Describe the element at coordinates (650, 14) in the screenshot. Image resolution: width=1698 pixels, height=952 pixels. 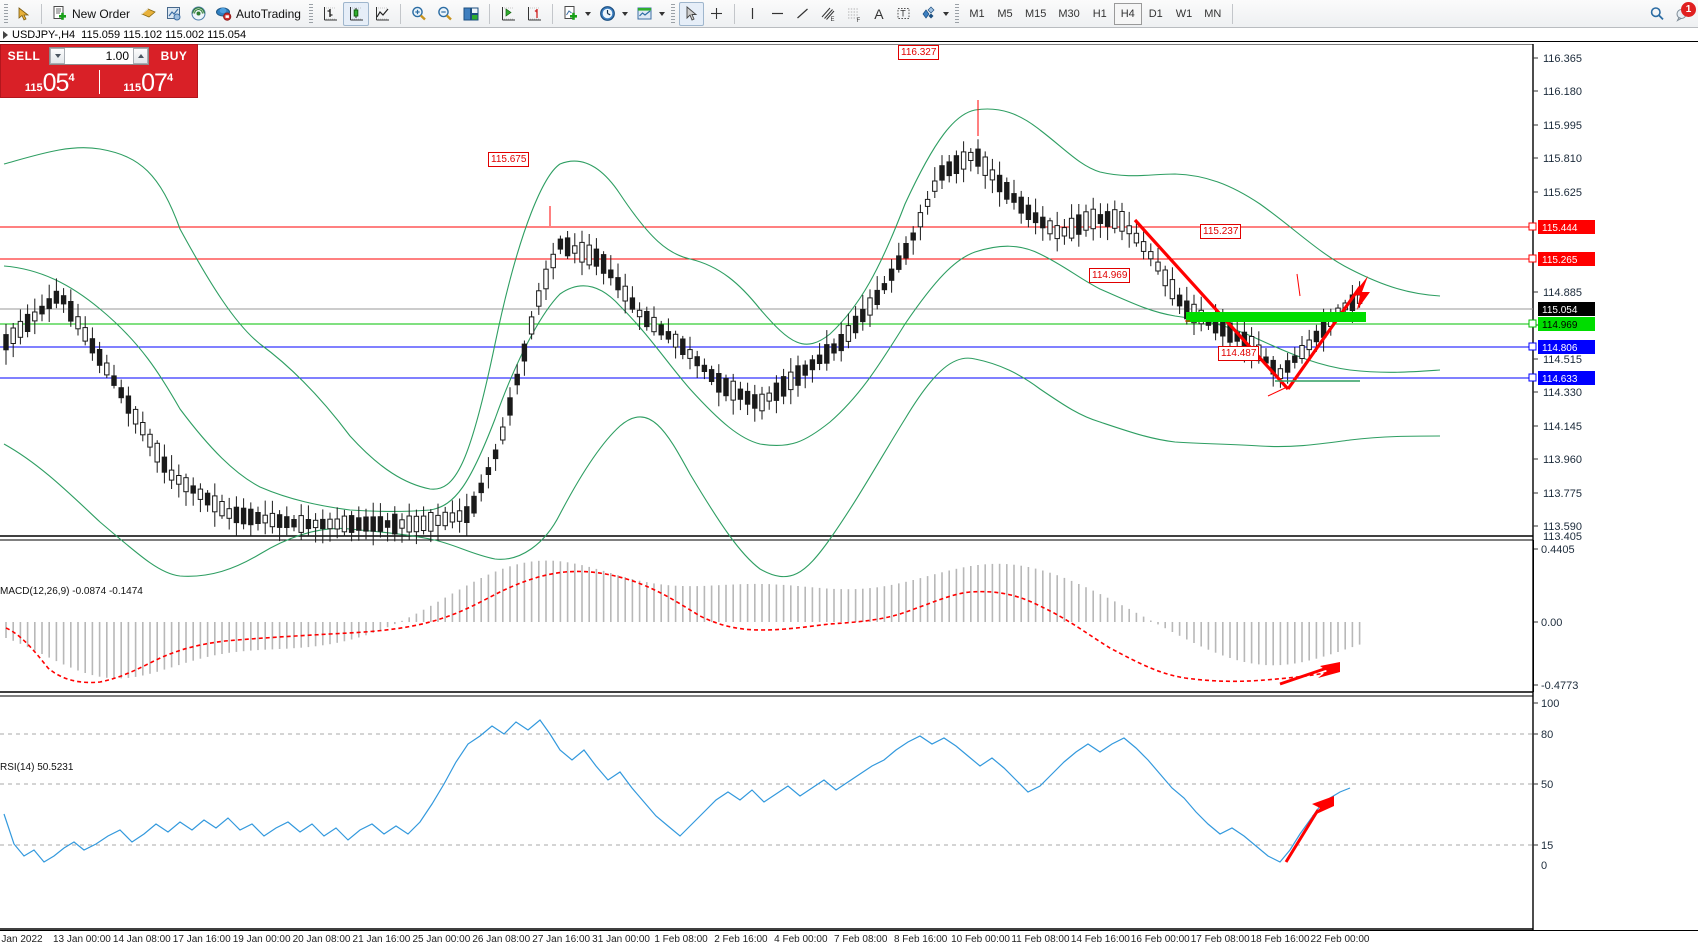
I see `templates-icon` at that location.